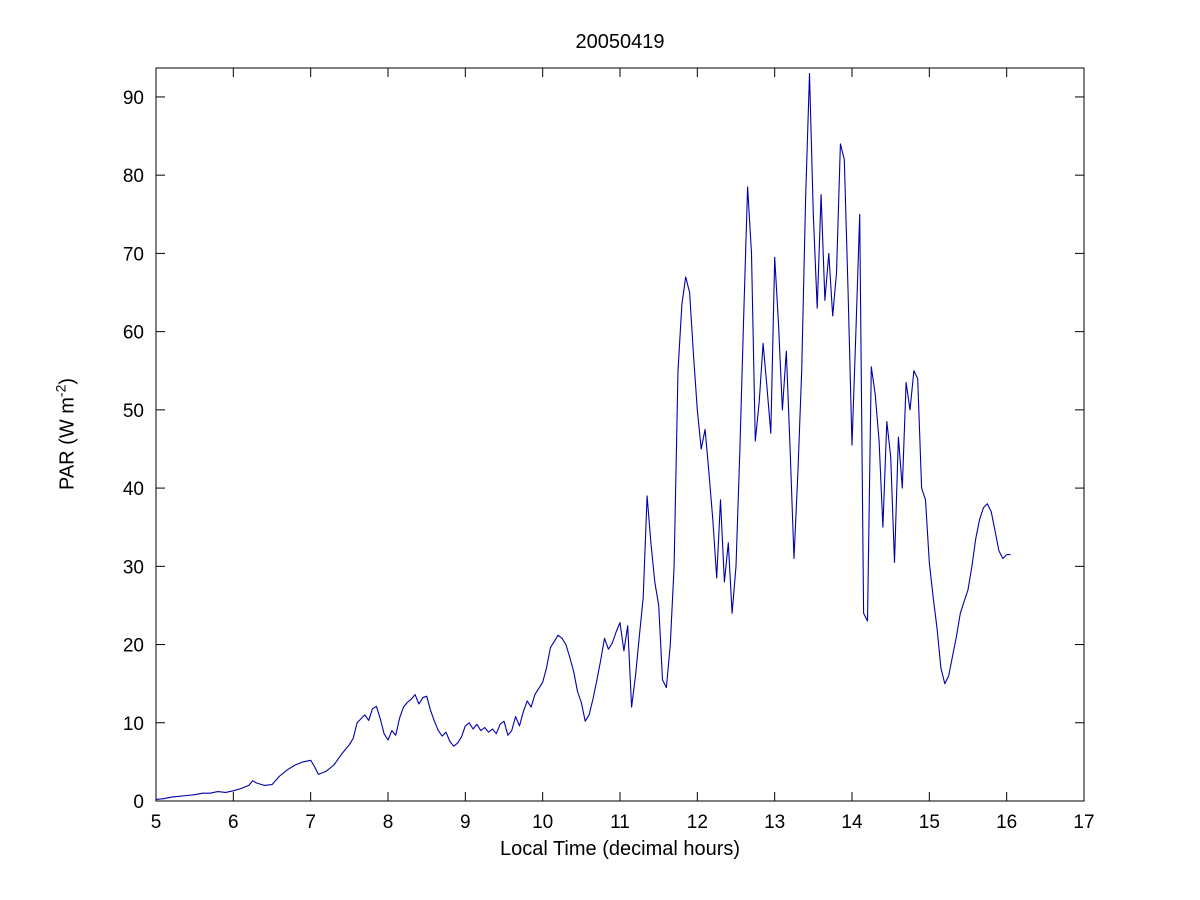  What do you see at coordinates (133, 98) in the screenshot?
I see `y-tick-label: 90` at bounding box center [133, 98].